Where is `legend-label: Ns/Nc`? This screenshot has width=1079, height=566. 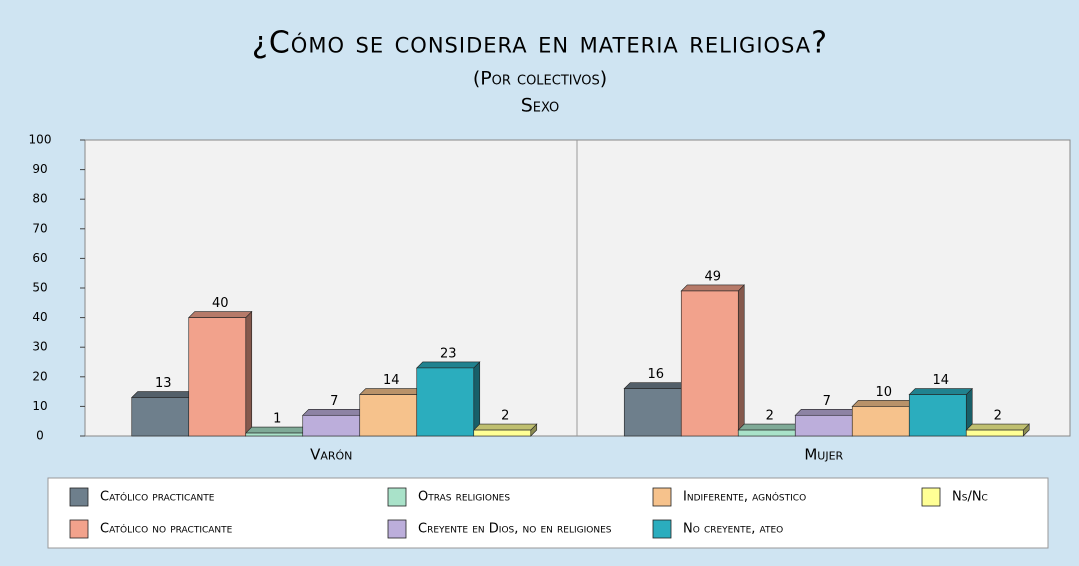
legend-label: Ns/Nc is located at coordinates (970, 497).